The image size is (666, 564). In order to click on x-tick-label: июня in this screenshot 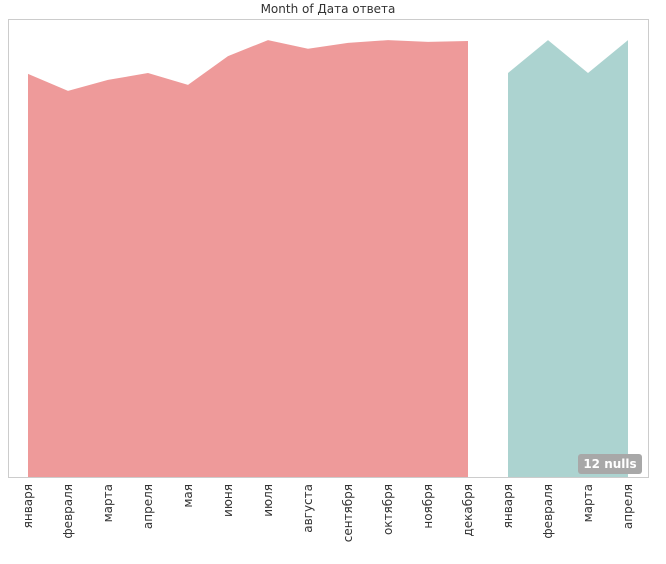, I will do `click(228, 500)`.